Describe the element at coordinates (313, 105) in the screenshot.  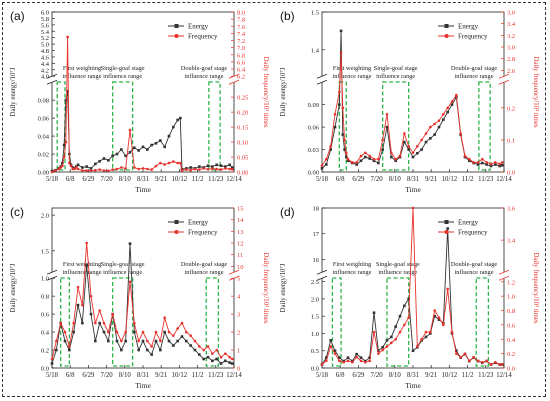
I see `left-tick-label: 0.09` at that location.